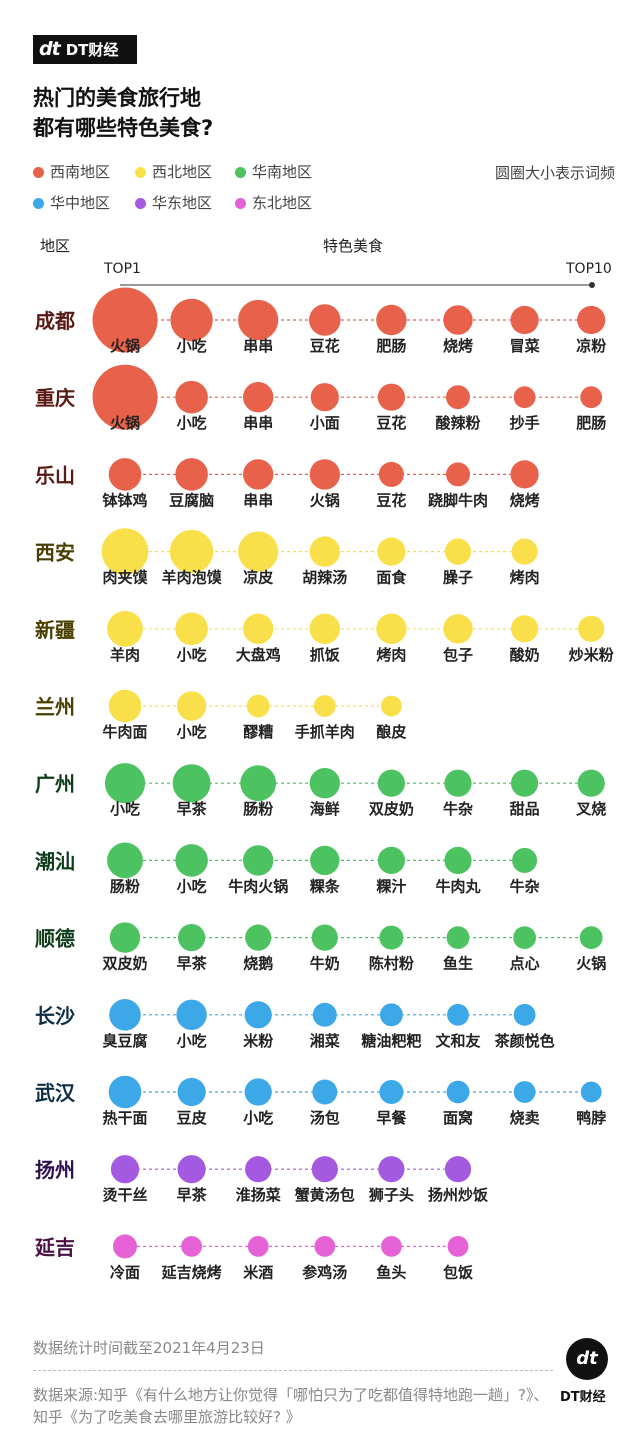 The image size is (641, 1439). What do you see at coordinates (258, 886) in the screenshot?
I see `food-label: 牛肉火锅` at bounding box center [258, 886].